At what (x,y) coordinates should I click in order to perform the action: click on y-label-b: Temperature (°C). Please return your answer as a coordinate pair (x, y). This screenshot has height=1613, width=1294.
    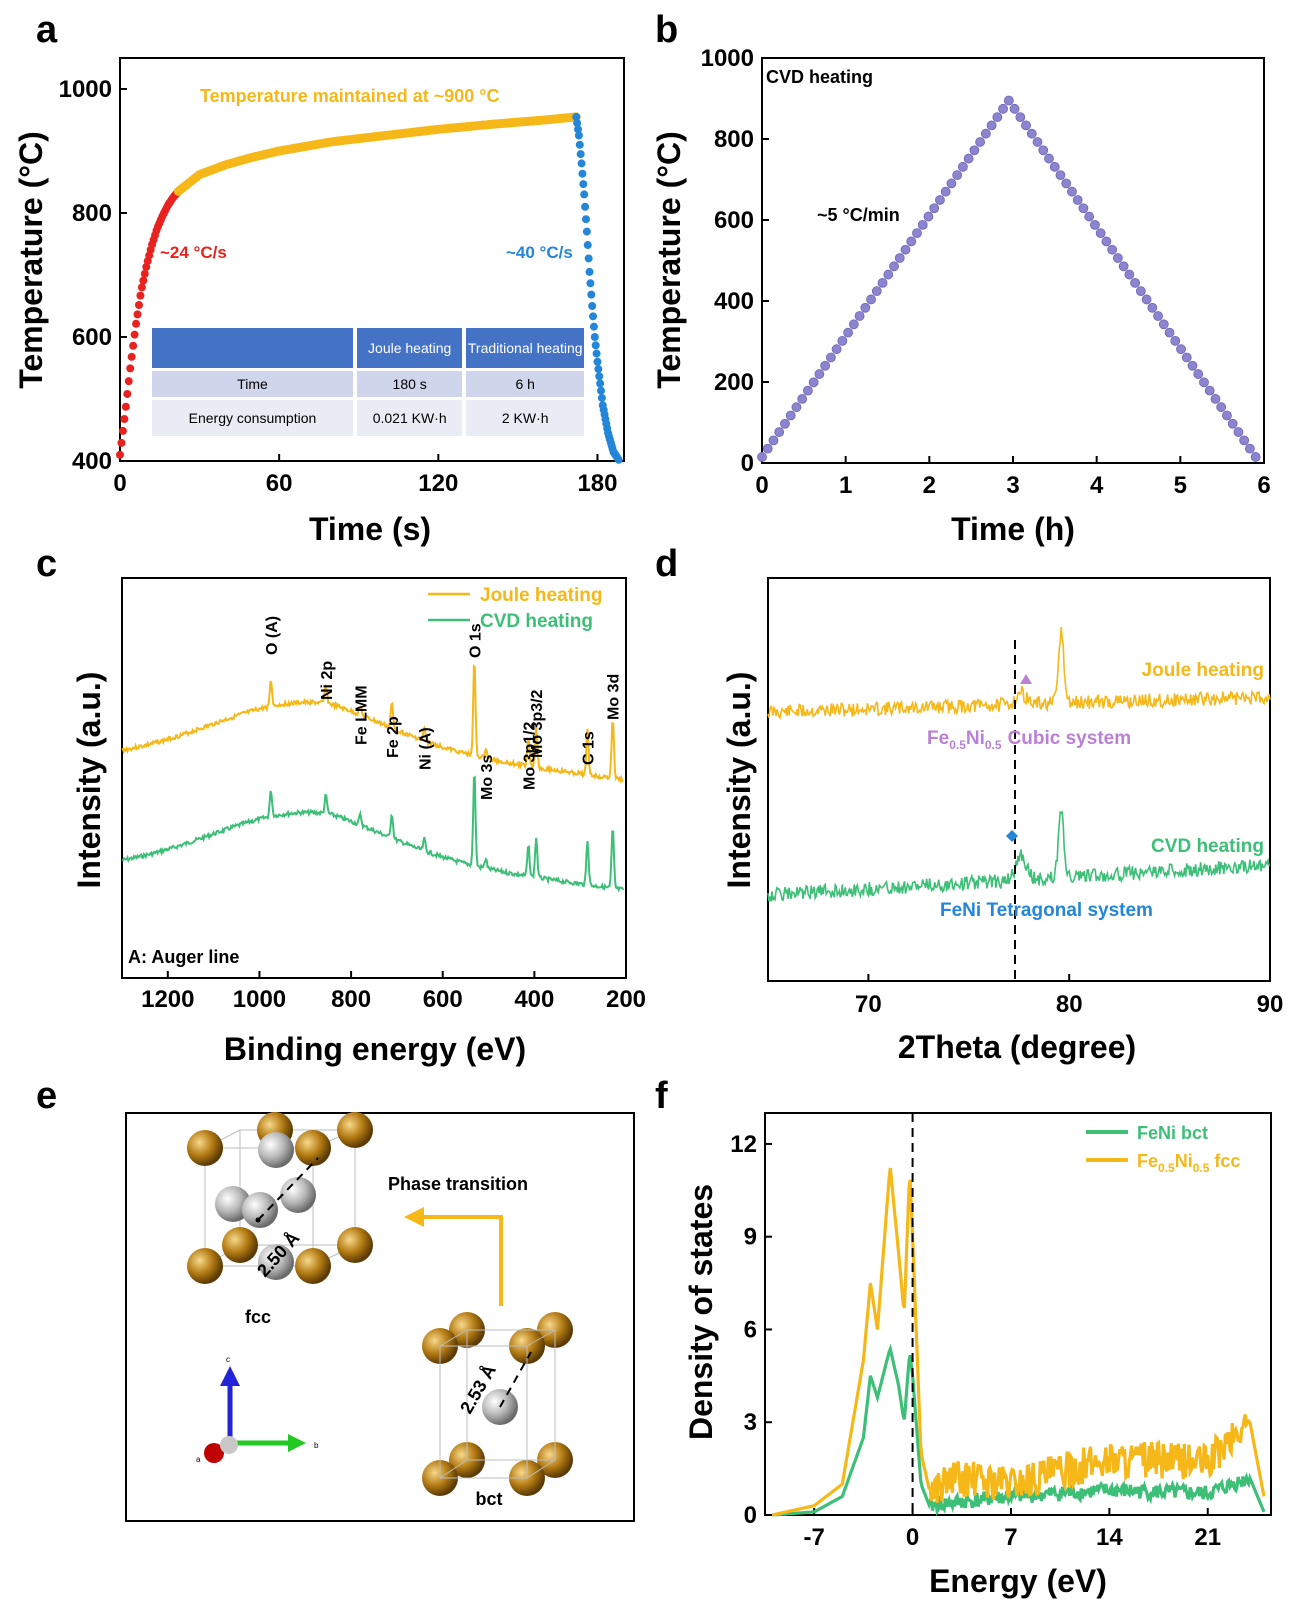
    Looking at the image, I should click on (669, 260).